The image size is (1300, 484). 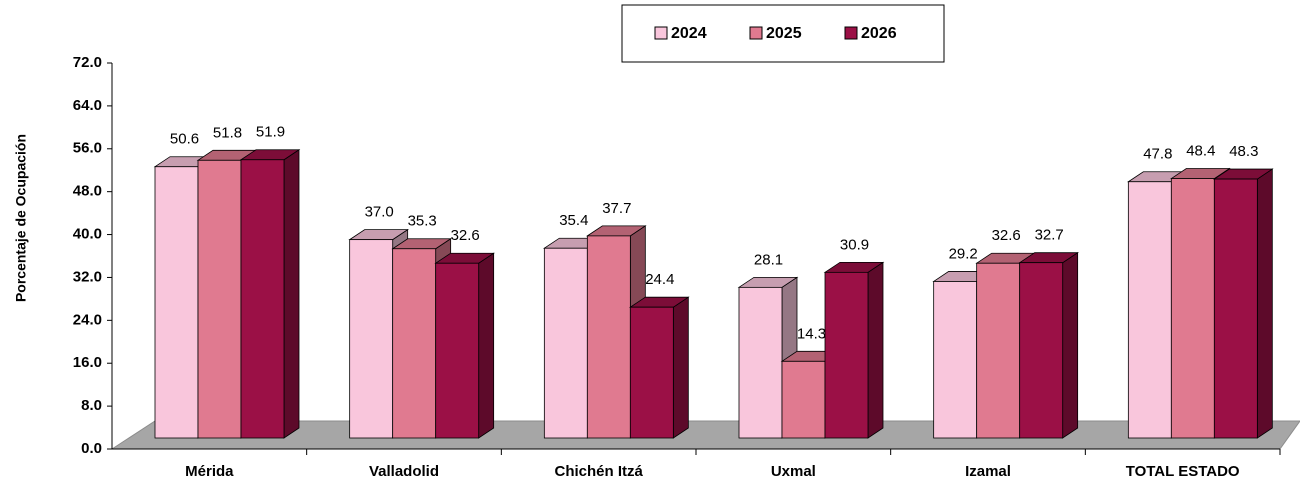 What do you see at coordinates (1200, 150) in the screenshot?
I see `value-label: 48.4` at bounding box center [1200, 150].